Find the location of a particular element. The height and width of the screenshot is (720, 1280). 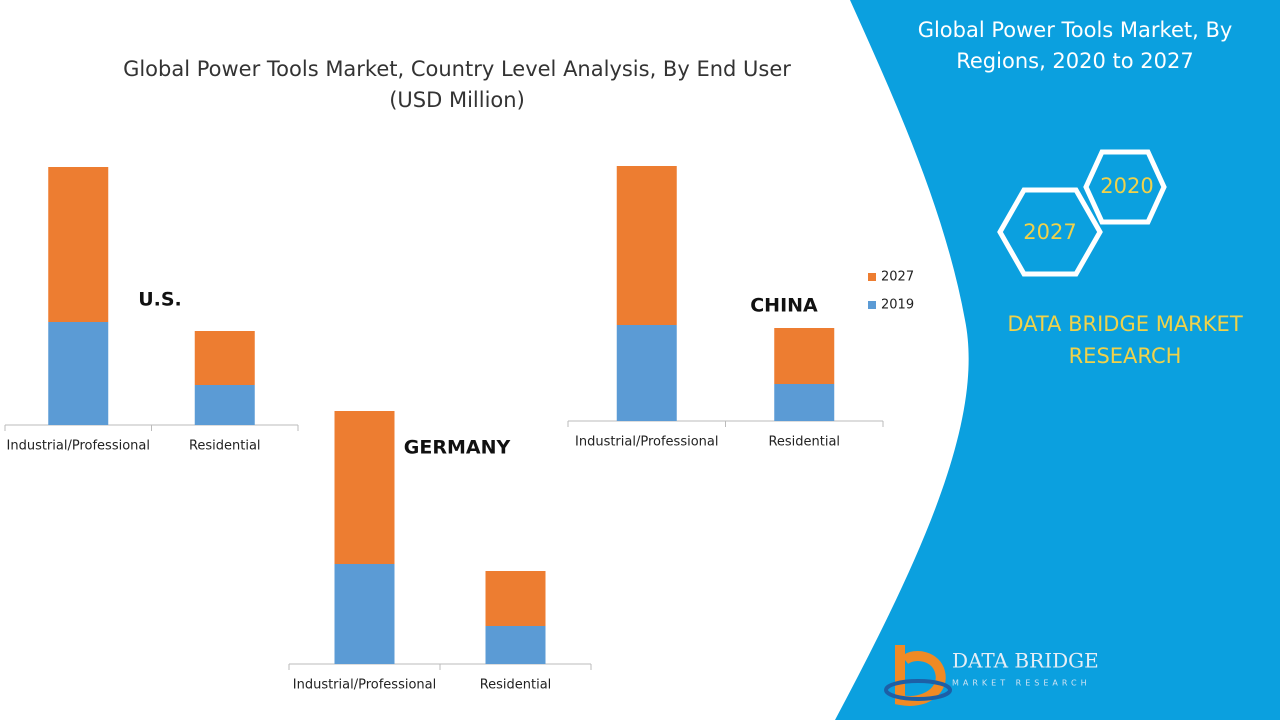

legend-label: 2019 is located at coordinates (897, 305).